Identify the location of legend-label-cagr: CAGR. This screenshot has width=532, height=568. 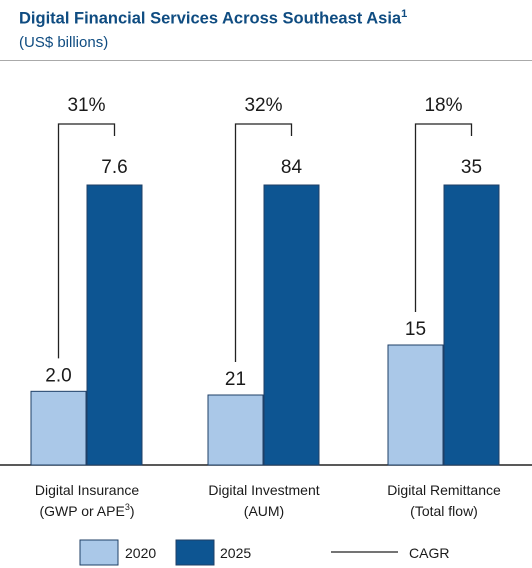
(429, 553).